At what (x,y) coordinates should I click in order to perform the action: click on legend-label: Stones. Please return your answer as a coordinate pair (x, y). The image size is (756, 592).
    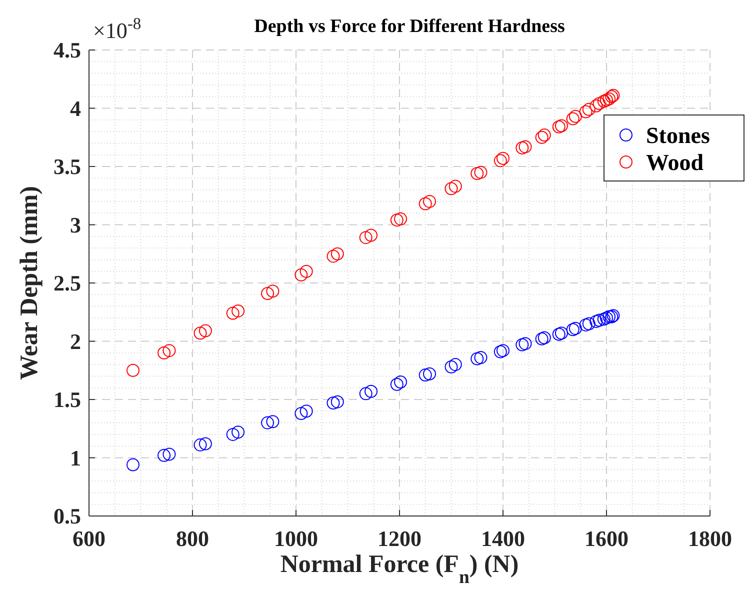
    Looking at the image, I should click on (678, 135).